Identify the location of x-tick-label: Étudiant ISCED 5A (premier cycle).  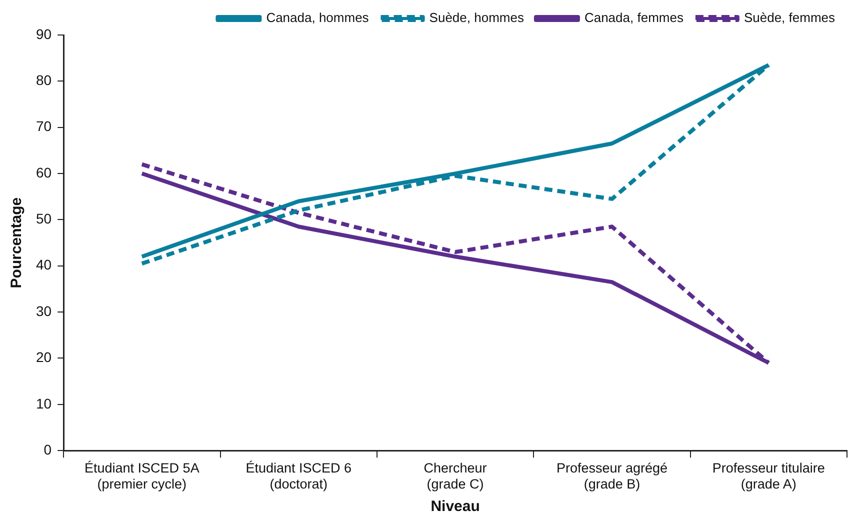
(142, 476).